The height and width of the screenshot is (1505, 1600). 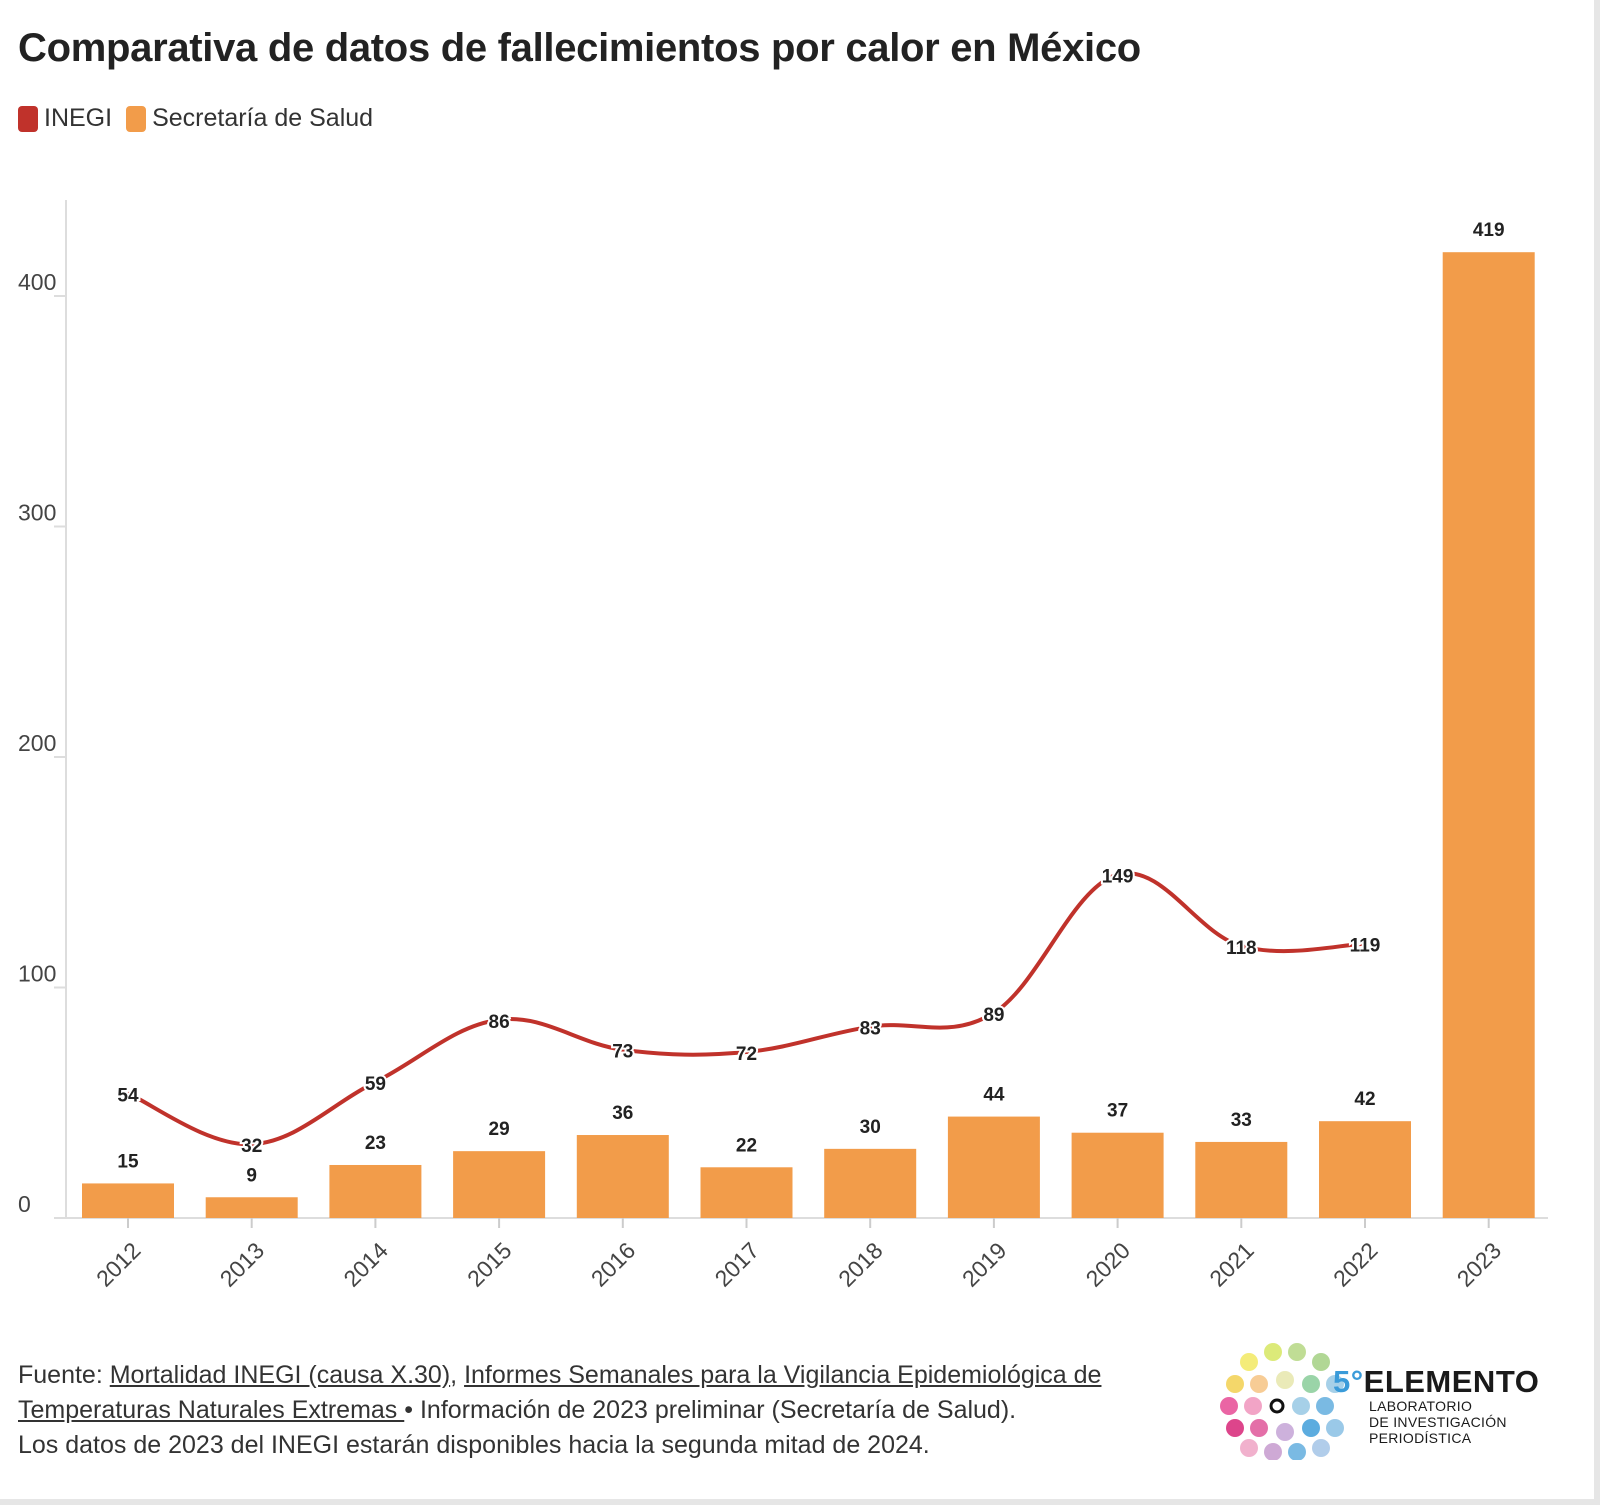 What do you see at coordinates (1365, 946) in the screenshot?
I see `inegi-data-label: 119` at bounding box center [1365, 946].